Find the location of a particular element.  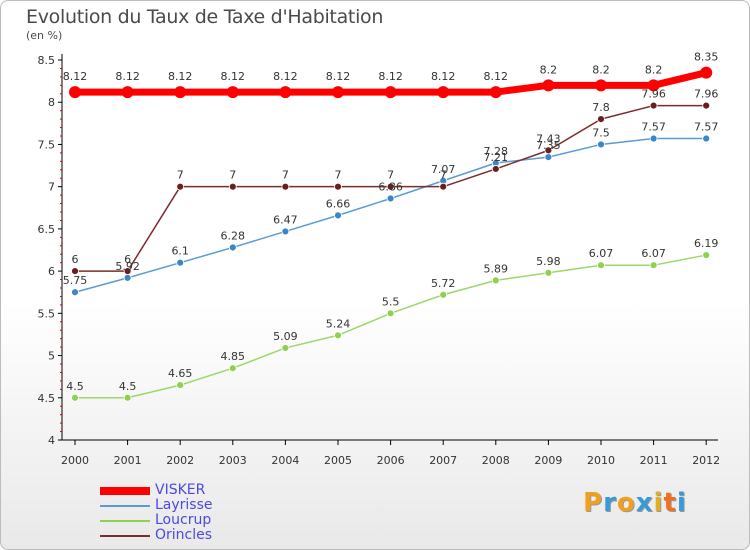

legend-label-layrisse: Layrisse is located at coordinates (184, 505).